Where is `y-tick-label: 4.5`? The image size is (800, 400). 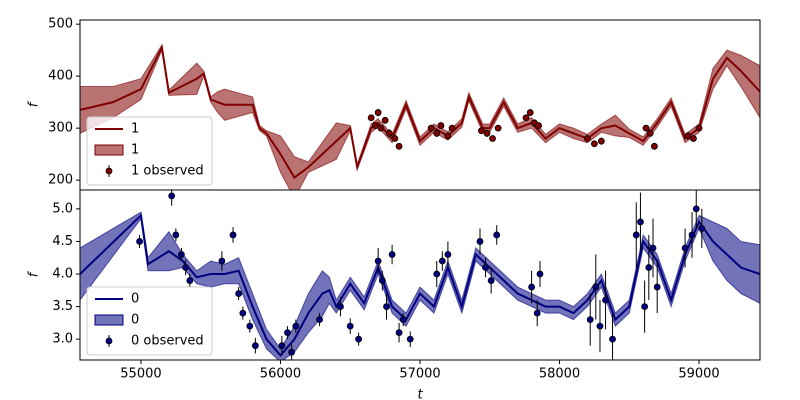 y-tick-label: 4.5 is located at coordinates (62, 241).